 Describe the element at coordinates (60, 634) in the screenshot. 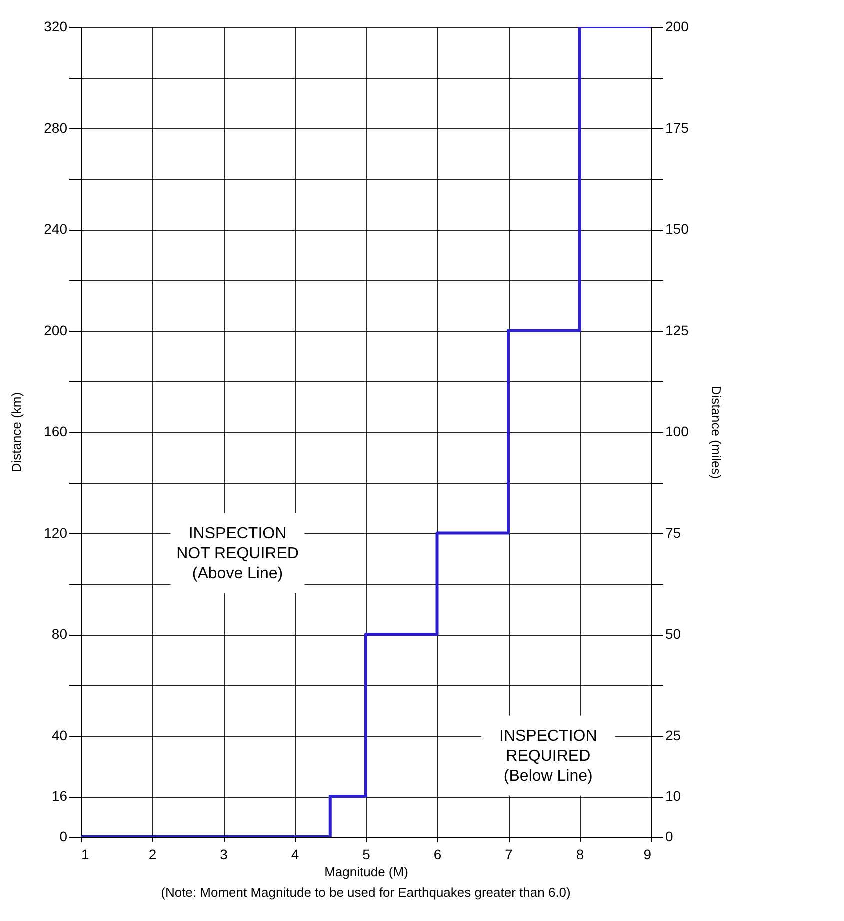

I see `y-tick-label: 80` at that location.